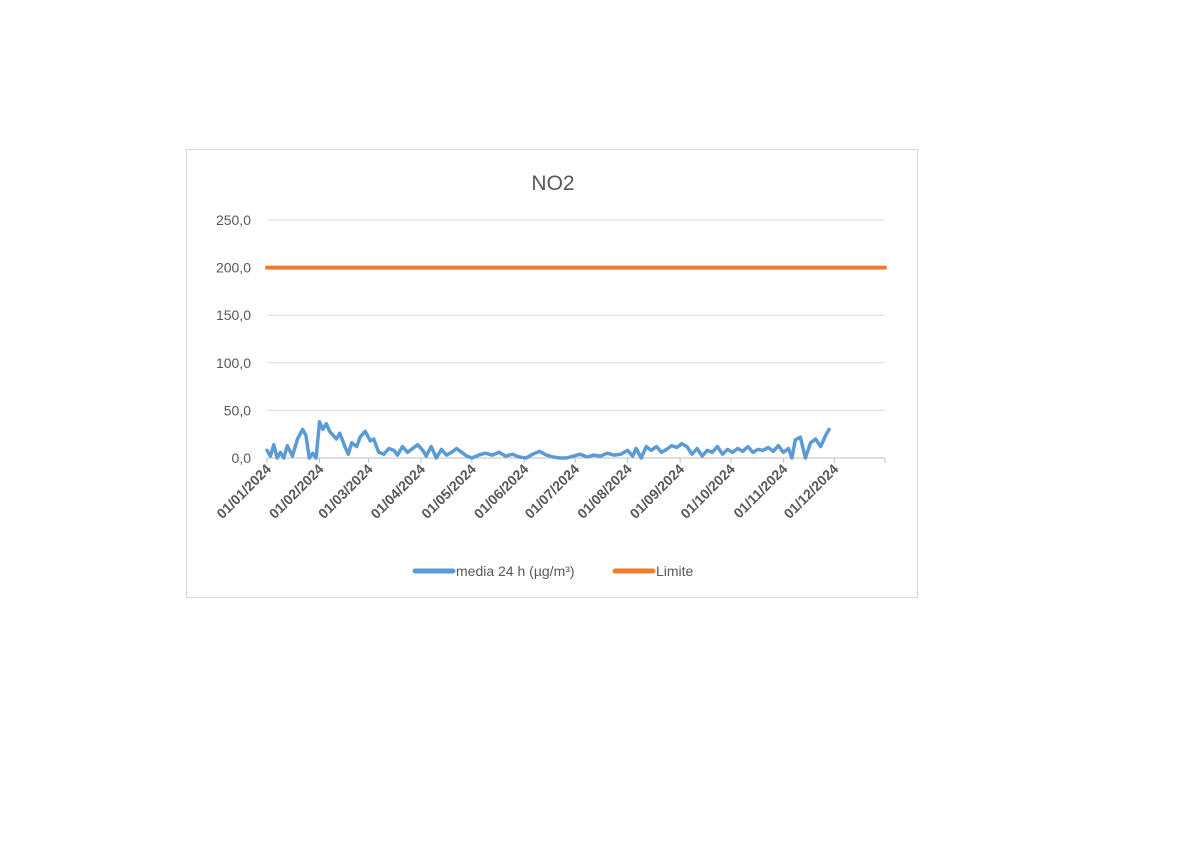 The width and height of the screenshot is (1200, 848). What do you see at coordinates (576, 315) in the screenshot?
I see `gridlines` at bounding box center [576, 315].